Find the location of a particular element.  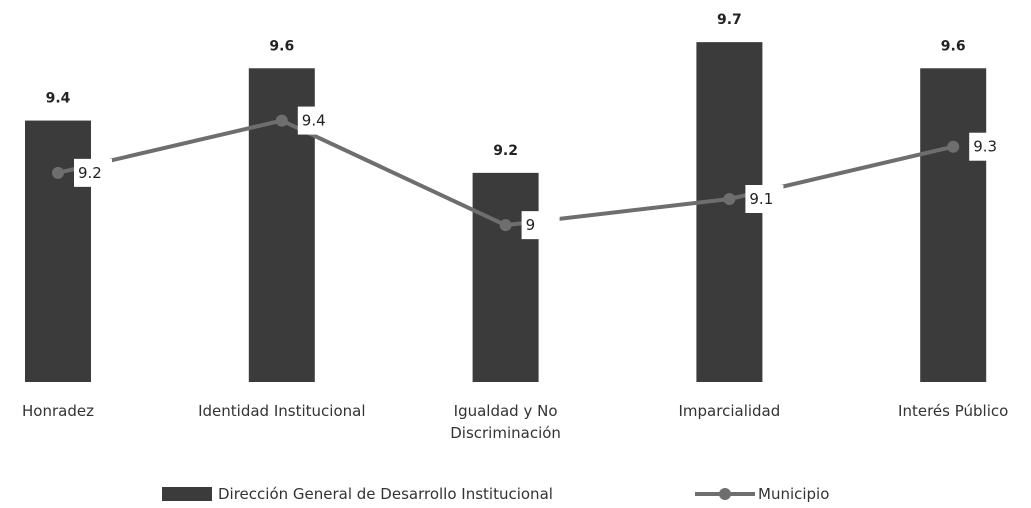

legend-label: Municipio is located at coordinates (793, 494).